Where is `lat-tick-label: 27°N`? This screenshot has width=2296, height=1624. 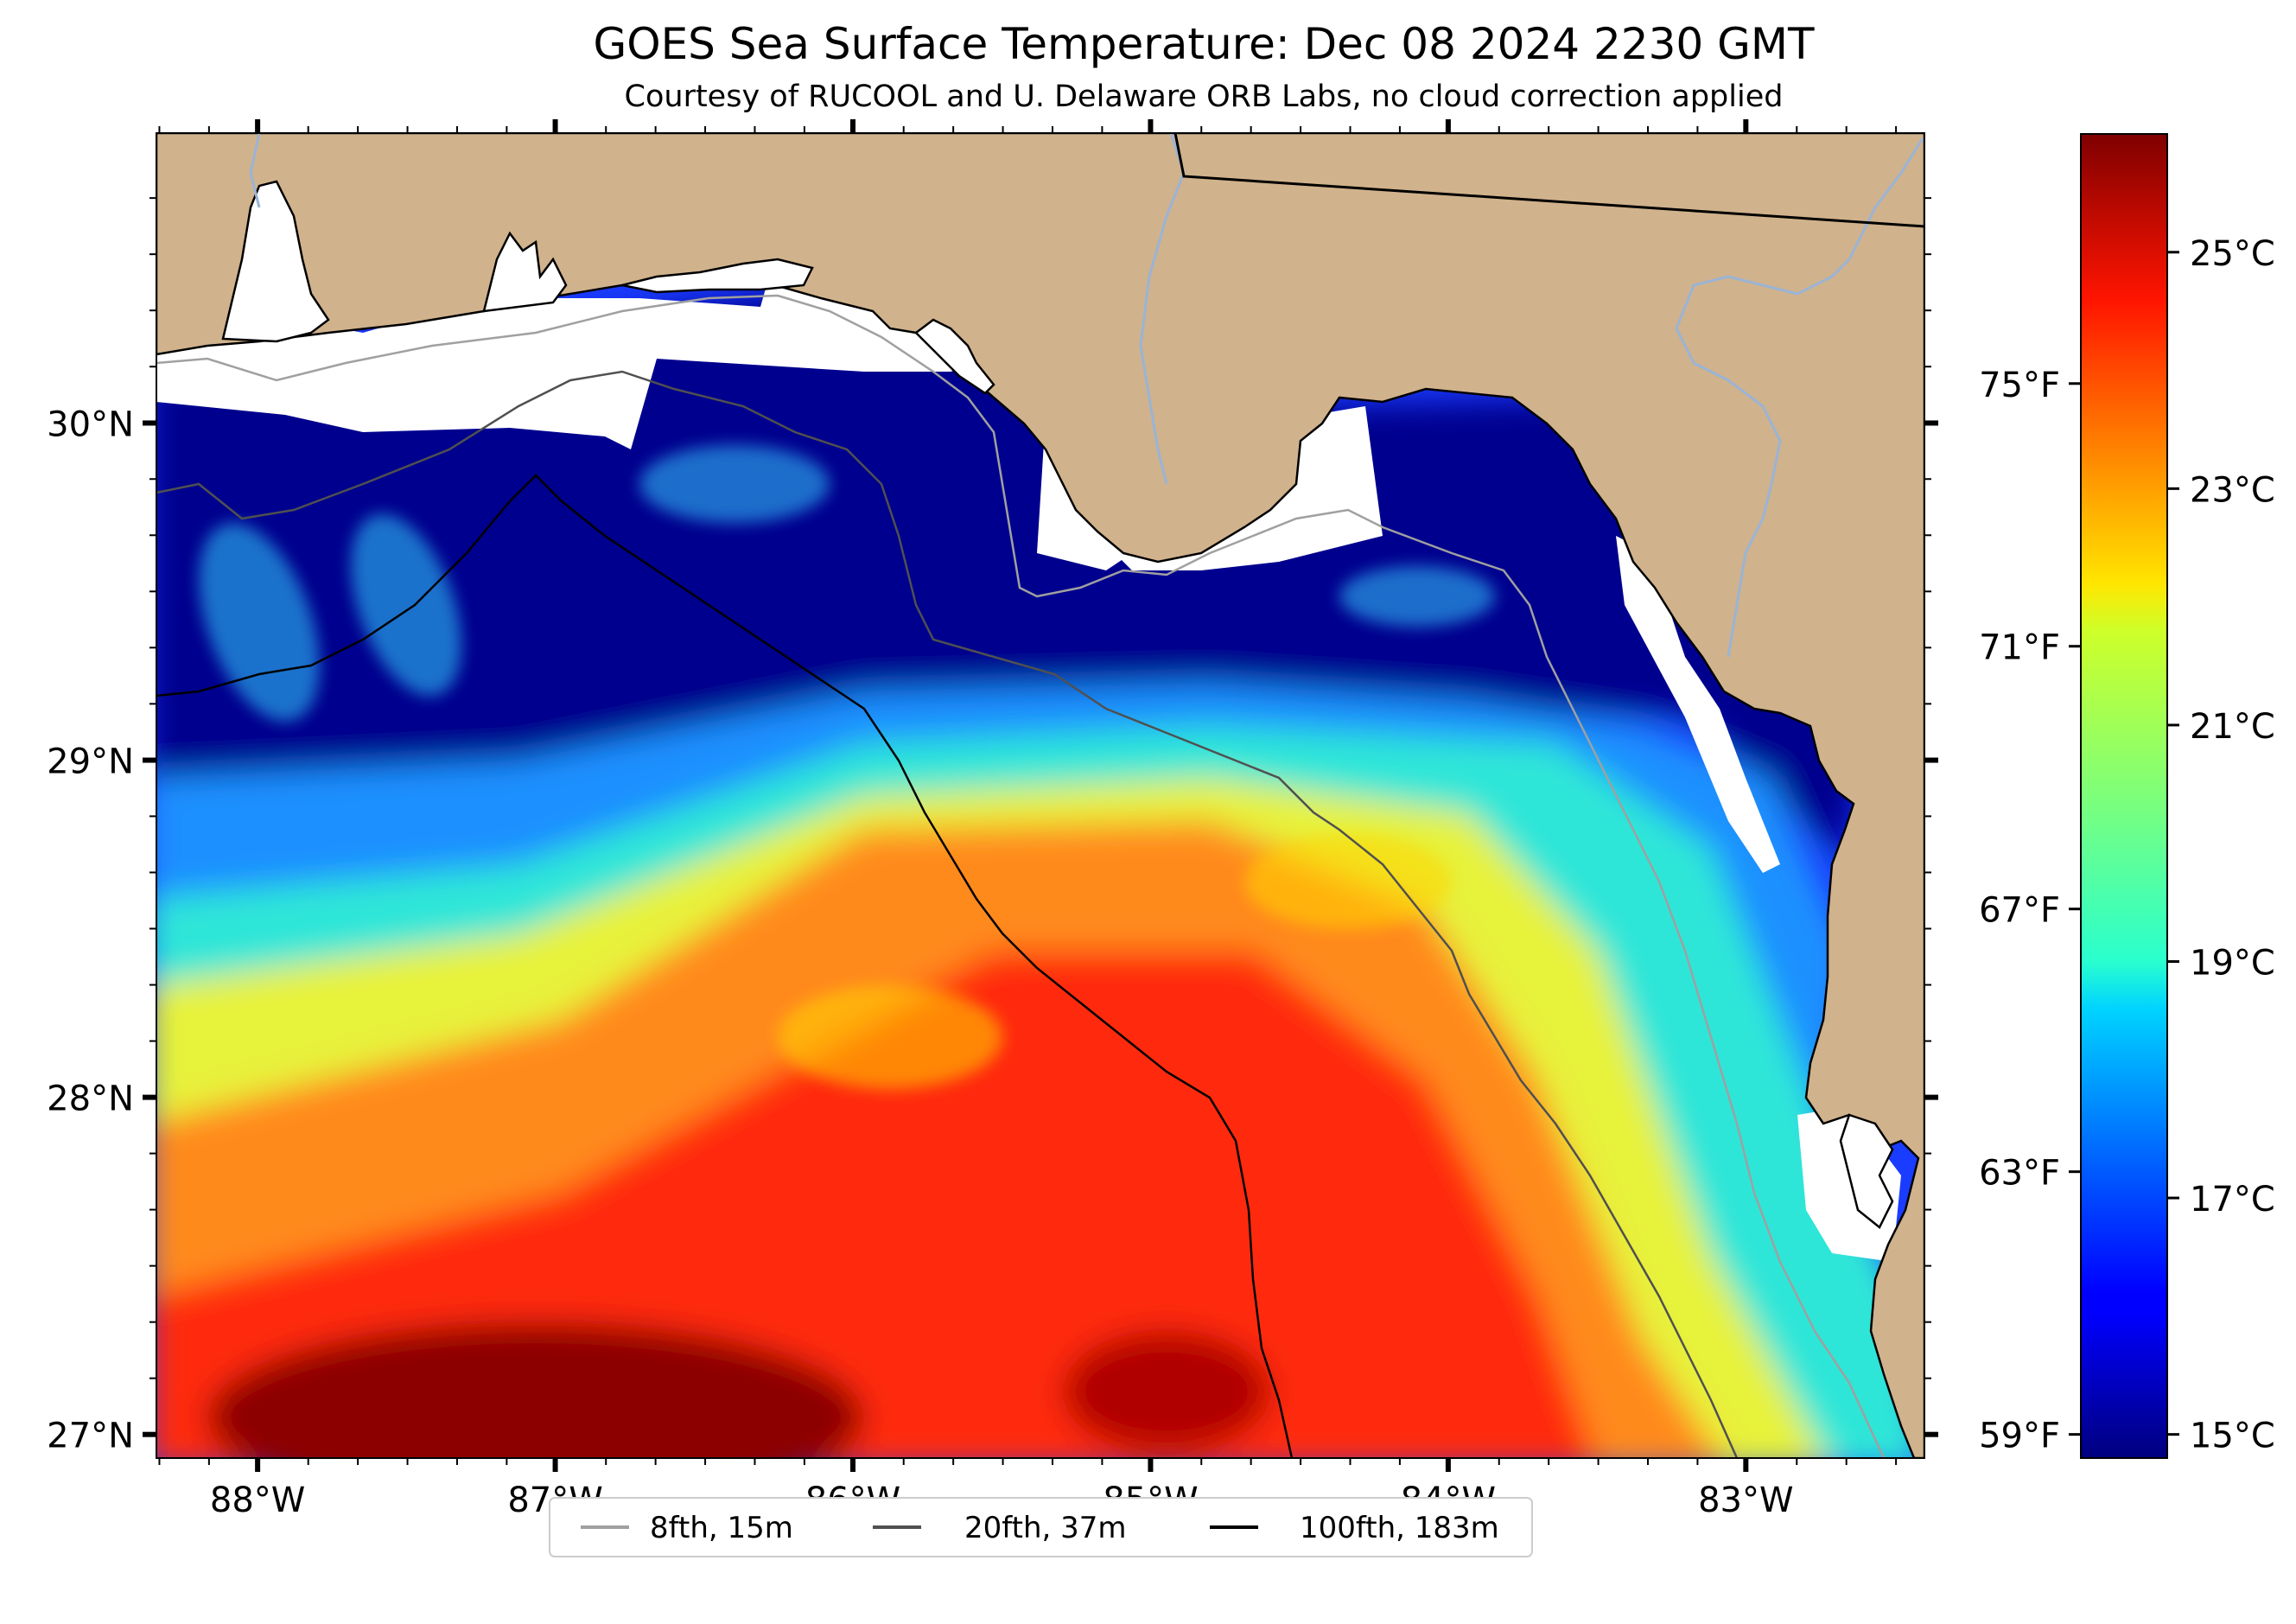 lat-tick-label: 27°N is located at coordinates (90, 1436).